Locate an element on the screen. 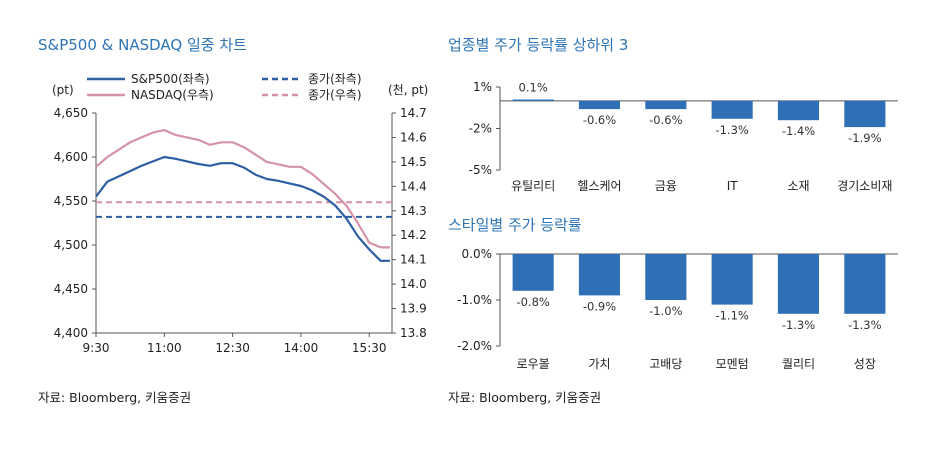  right-y-tick-label: 14.5 is located at coordinates (413, 162).